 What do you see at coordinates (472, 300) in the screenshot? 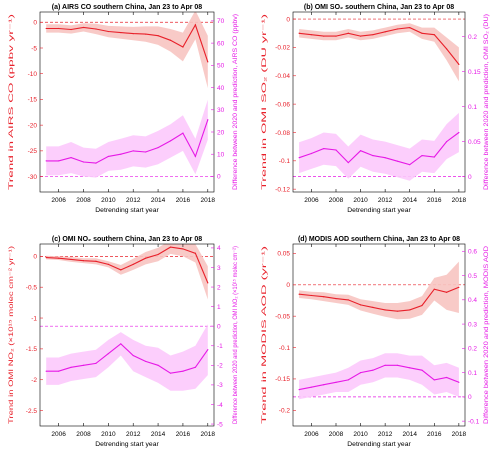
I see `right-tick-label: 0.4` at bounding box center [472, 300].